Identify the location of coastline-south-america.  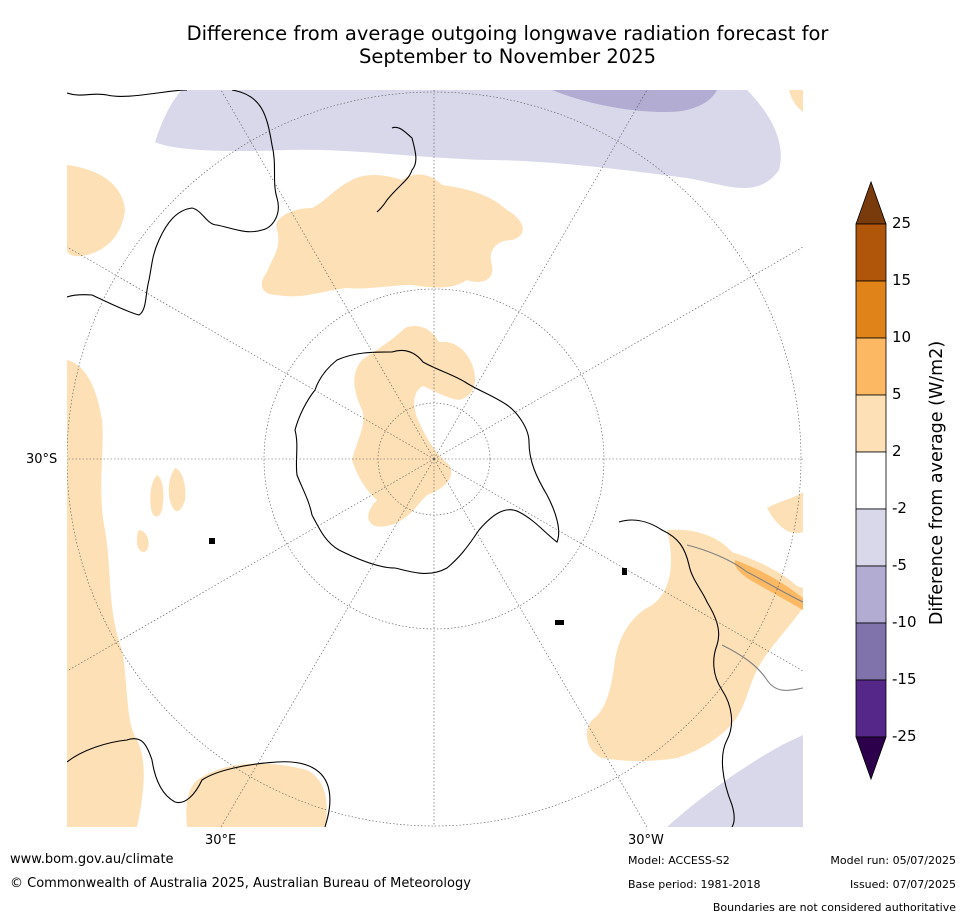
(676, 673).